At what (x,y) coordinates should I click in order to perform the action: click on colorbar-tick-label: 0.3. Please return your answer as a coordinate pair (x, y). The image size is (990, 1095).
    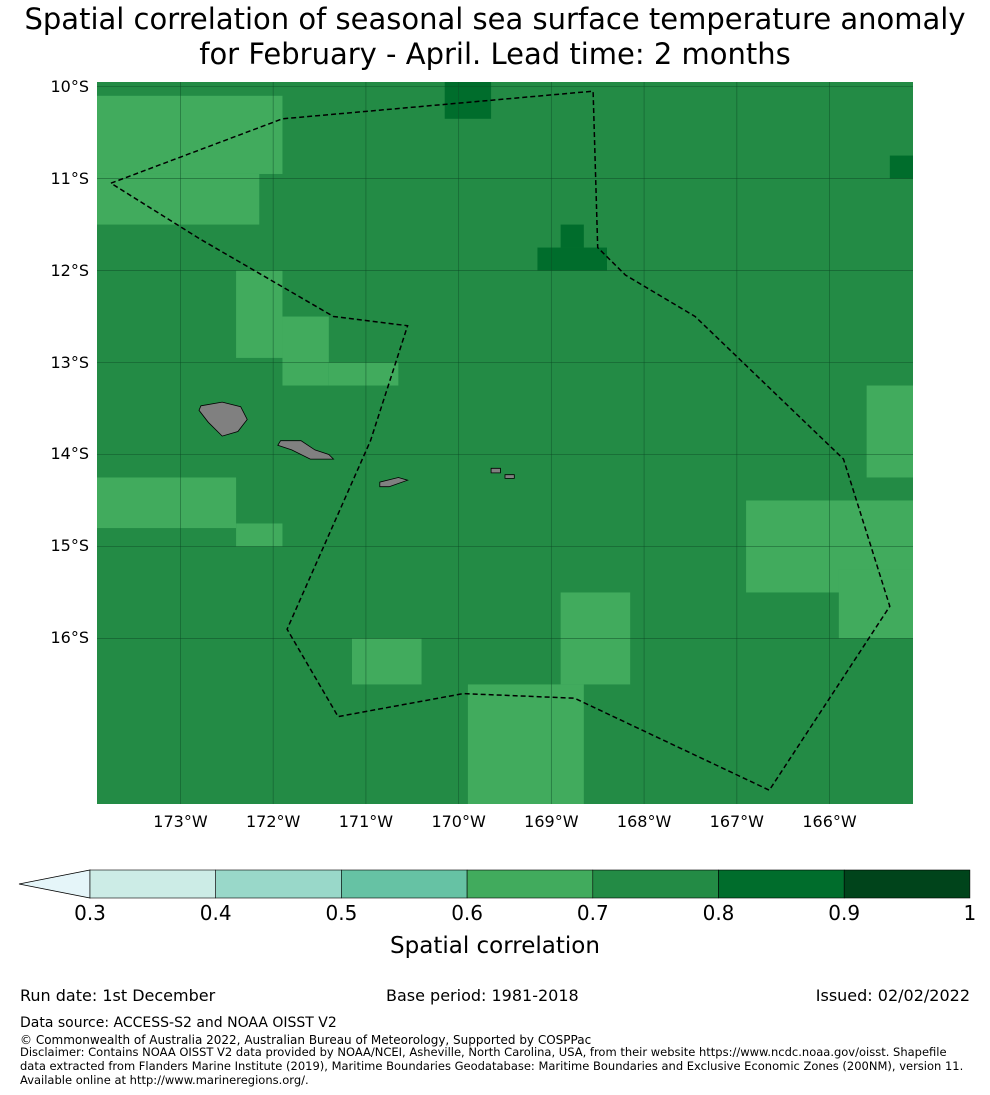
    Looking at the image, I should click on (90, 913).